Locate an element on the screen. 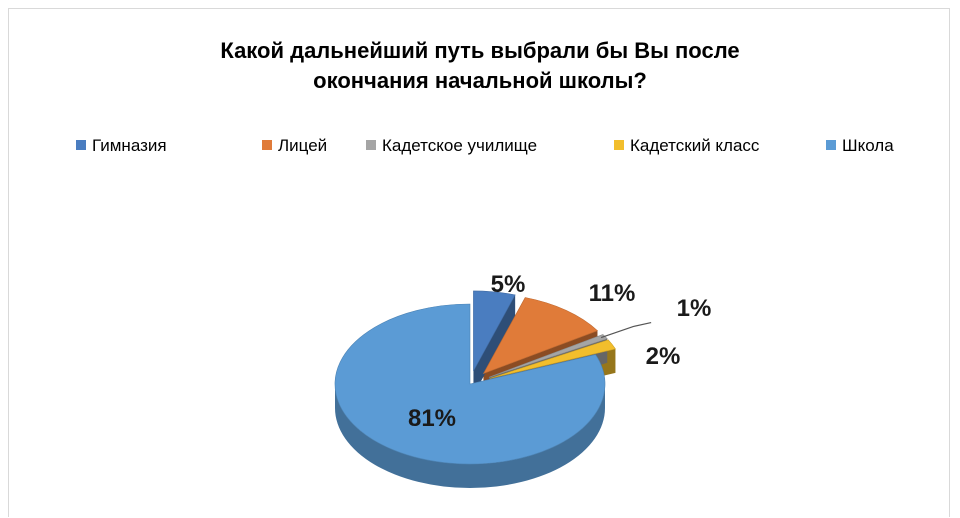  legend-item-lyceum: Лицей is located at coordinates (294, 146).